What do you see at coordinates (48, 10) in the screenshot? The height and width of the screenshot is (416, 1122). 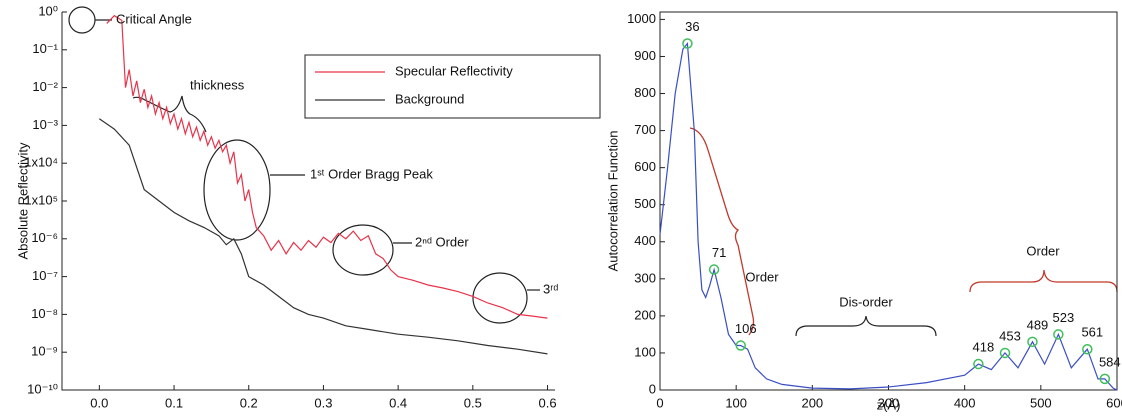 I see `y-tick-label: 10⁰` at bounding box center [48, 10].